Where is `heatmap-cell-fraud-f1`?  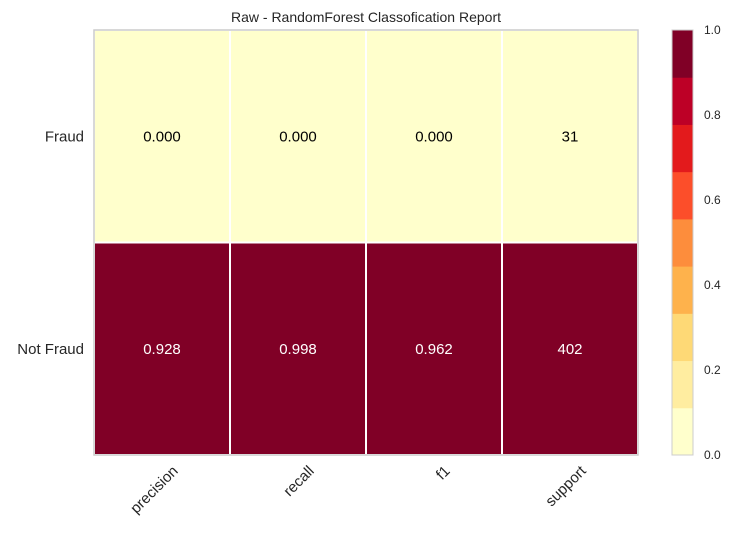 heatmap-cell-fraud-f1 is located at coordinates (434, 136).